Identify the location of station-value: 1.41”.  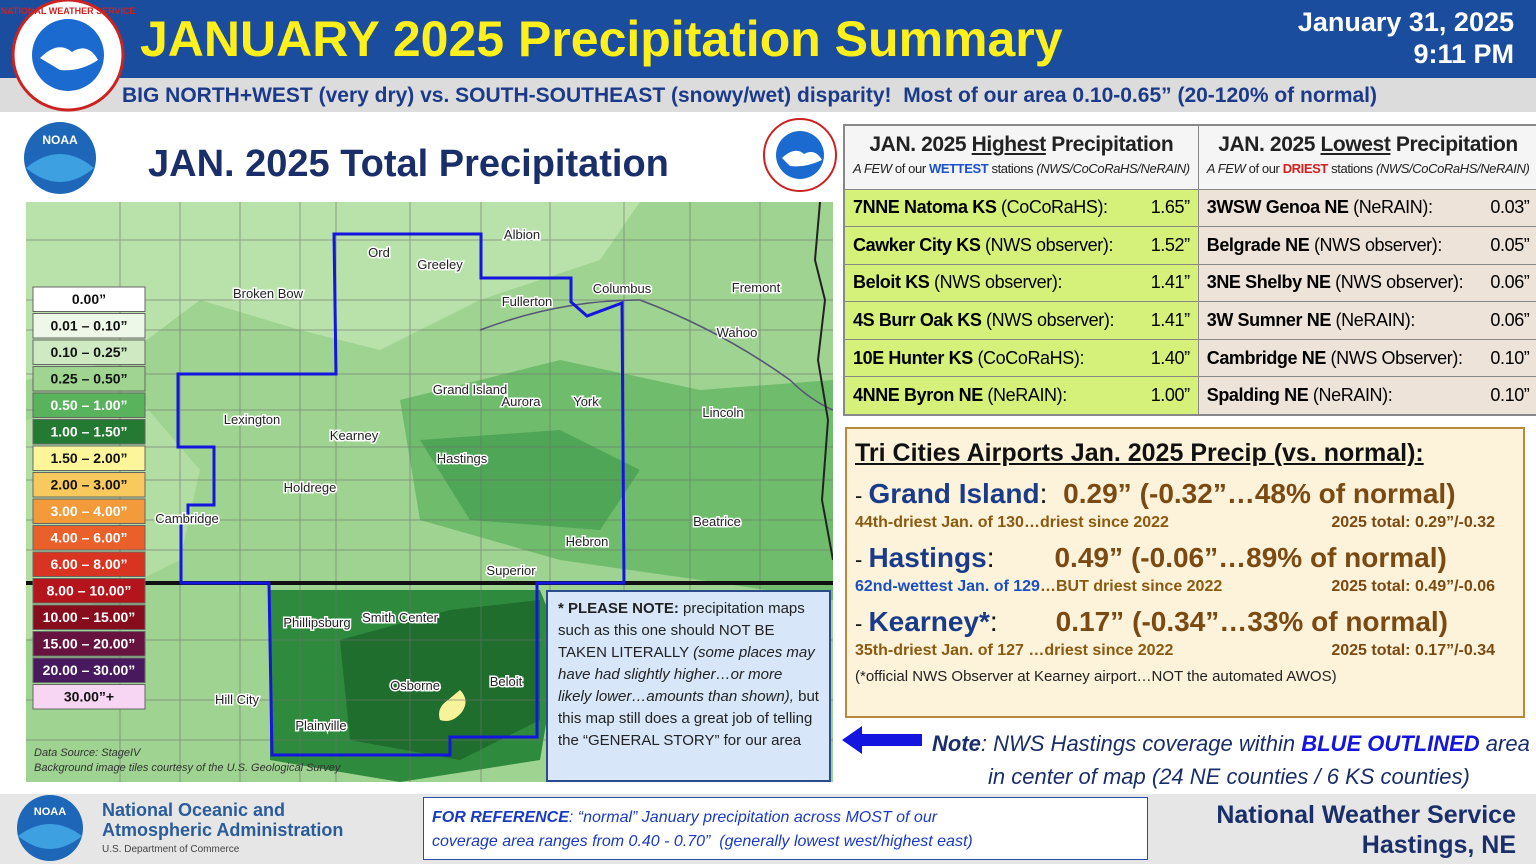
(1170, 282).